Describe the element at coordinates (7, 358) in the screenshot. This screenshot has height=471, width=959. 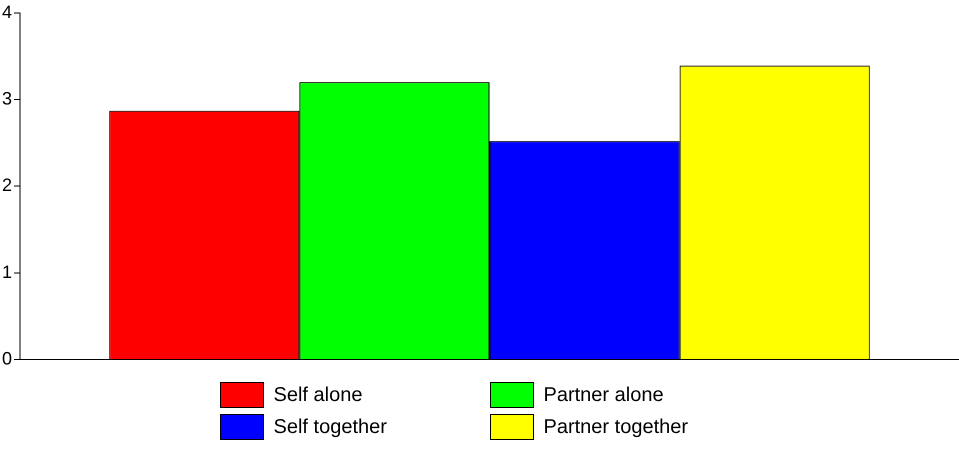
I see `y-tick-label: 0` at that location.